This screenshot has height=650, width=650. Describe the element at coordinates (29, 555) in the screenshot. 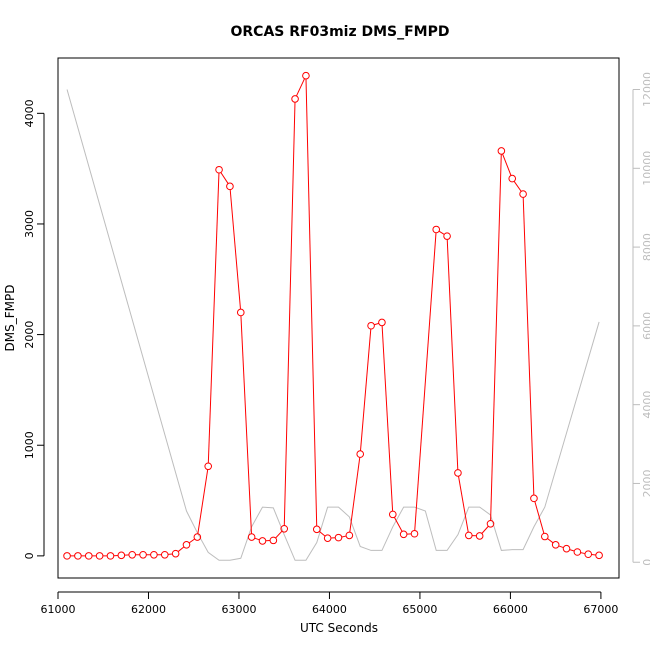

I see `y-tick-label: 0` at that location.